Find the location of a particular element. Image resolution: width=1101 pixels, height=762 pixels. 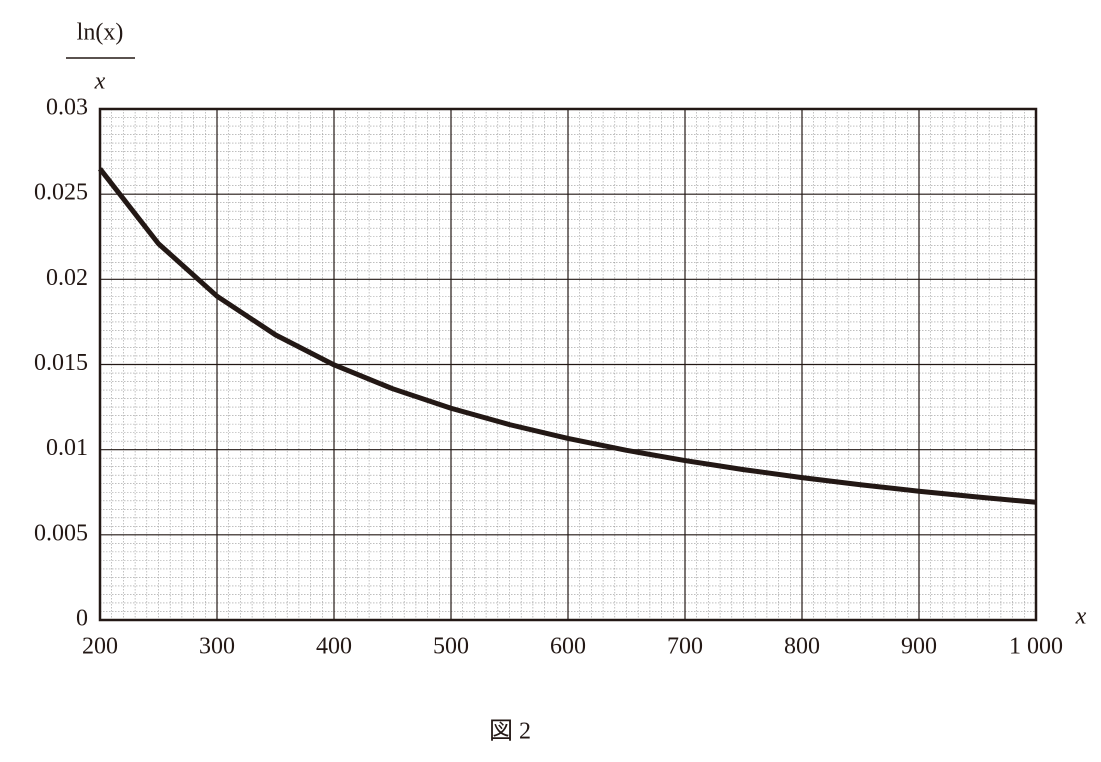

x-tick-label: 400 is located at coordinates (334, 647).